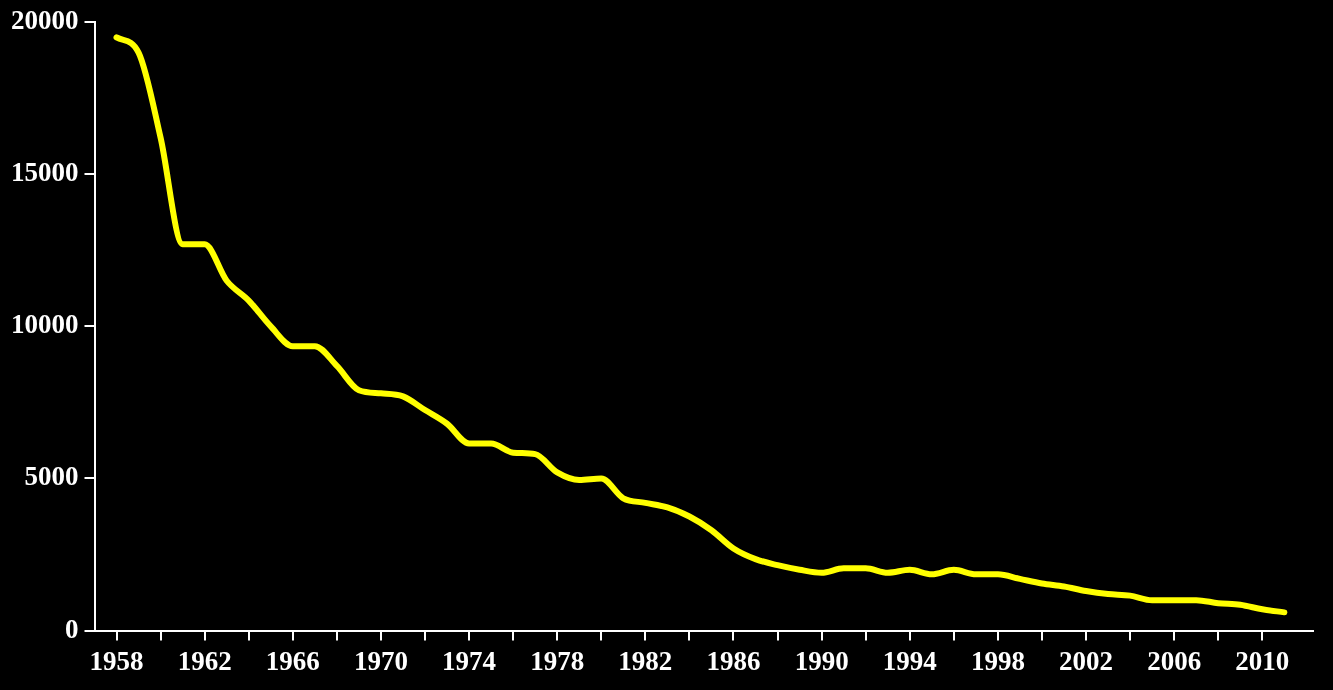 The image size is (1333, 690). I want to click on x-tick-label: 2002, so click(1086, 660).